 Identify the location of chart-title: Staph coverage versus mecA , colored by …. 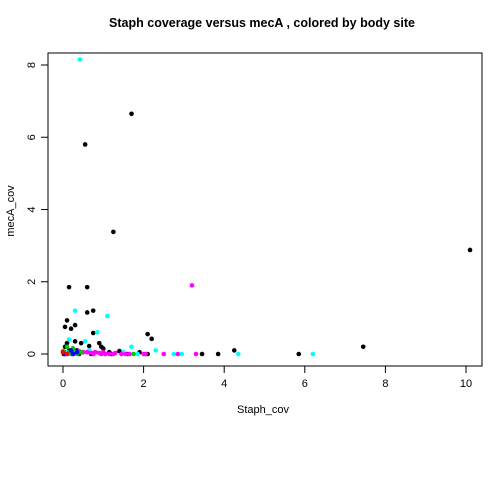
(262, 23).